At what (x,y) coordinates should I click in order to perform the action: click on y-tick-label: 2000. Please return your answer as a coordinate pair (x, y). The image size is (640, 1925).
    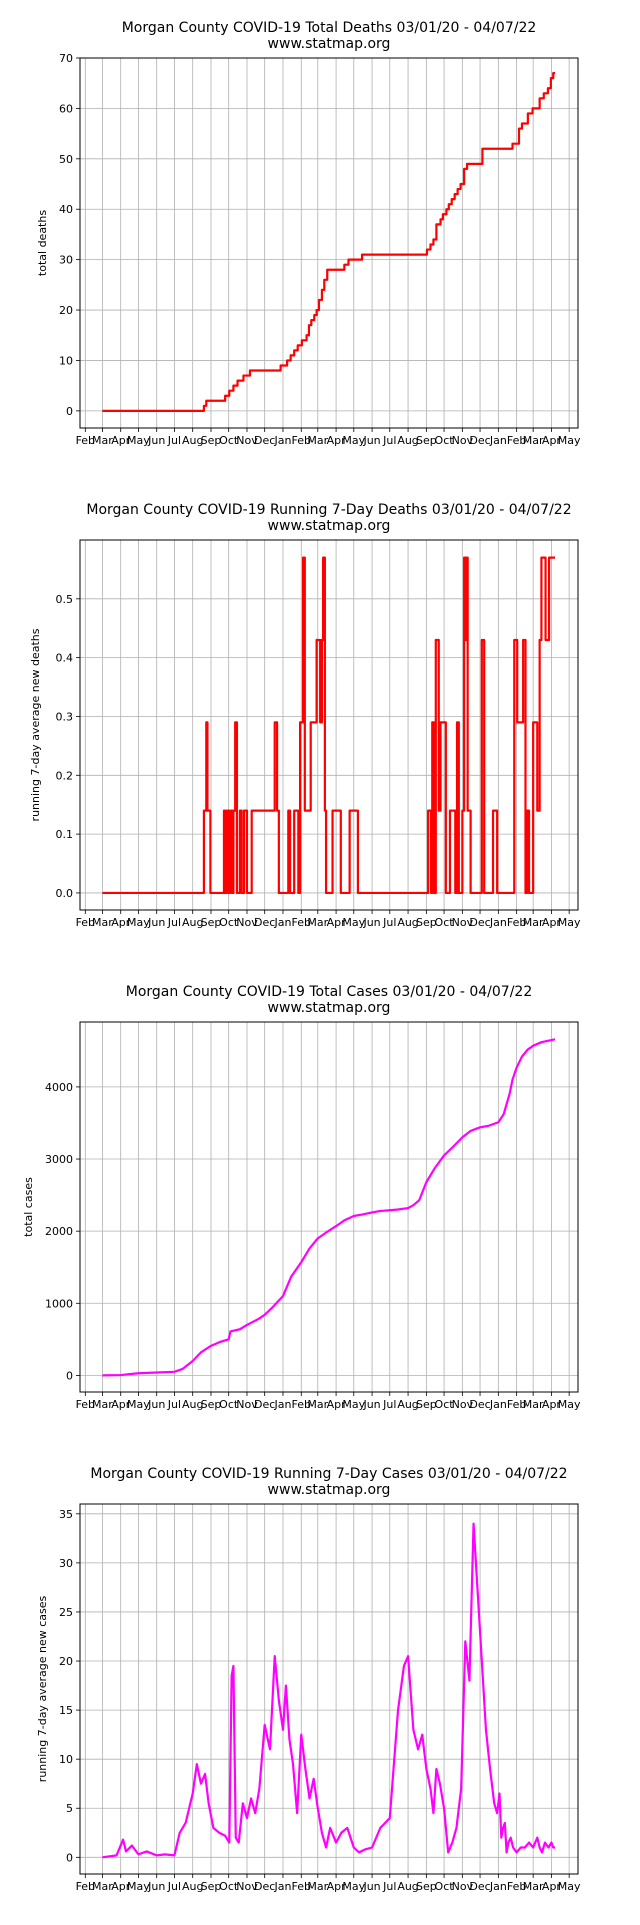
    Looking at the image, I should click on (59, 1231).